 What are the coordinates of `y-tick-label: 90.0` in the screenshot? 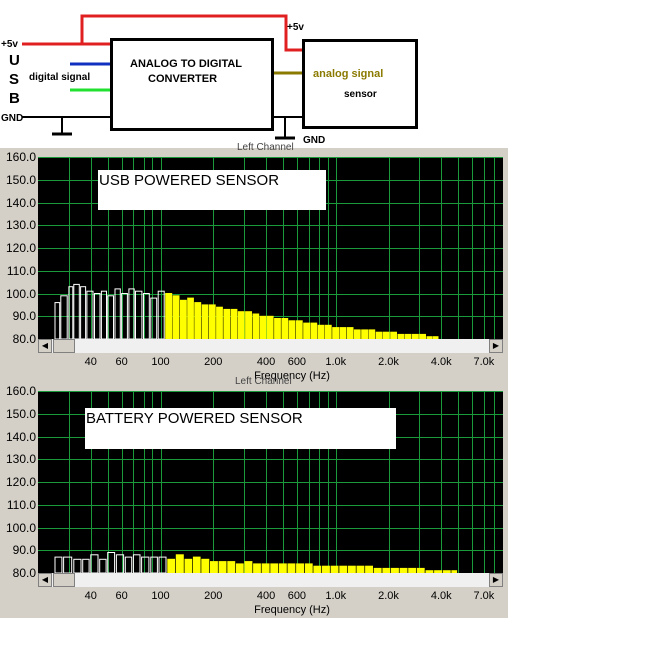 It's located at (24, 550).